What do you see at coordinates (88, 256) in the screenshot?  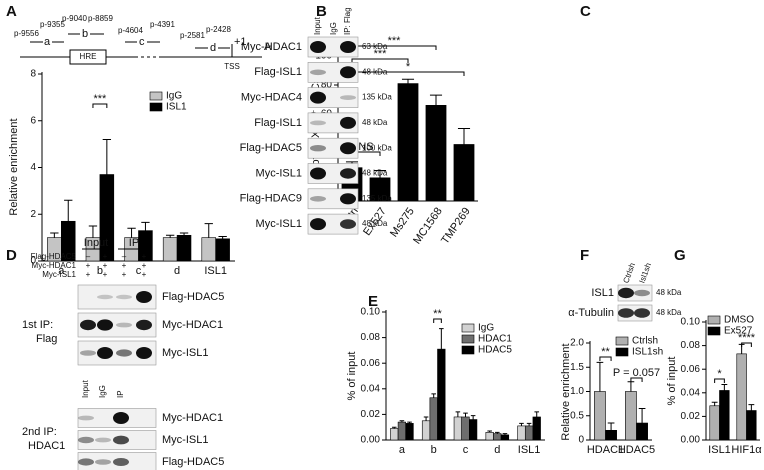 I see `condition-sign: –` at bounding box center [88, 256].